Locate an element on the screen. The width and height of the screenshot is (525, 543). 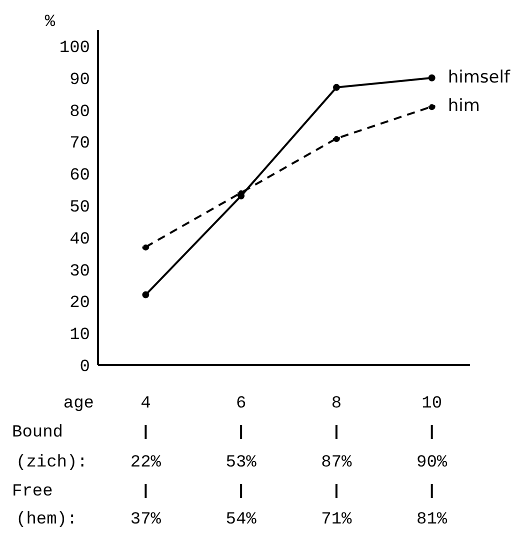
text: Bound is located at coordinates (38, 432).